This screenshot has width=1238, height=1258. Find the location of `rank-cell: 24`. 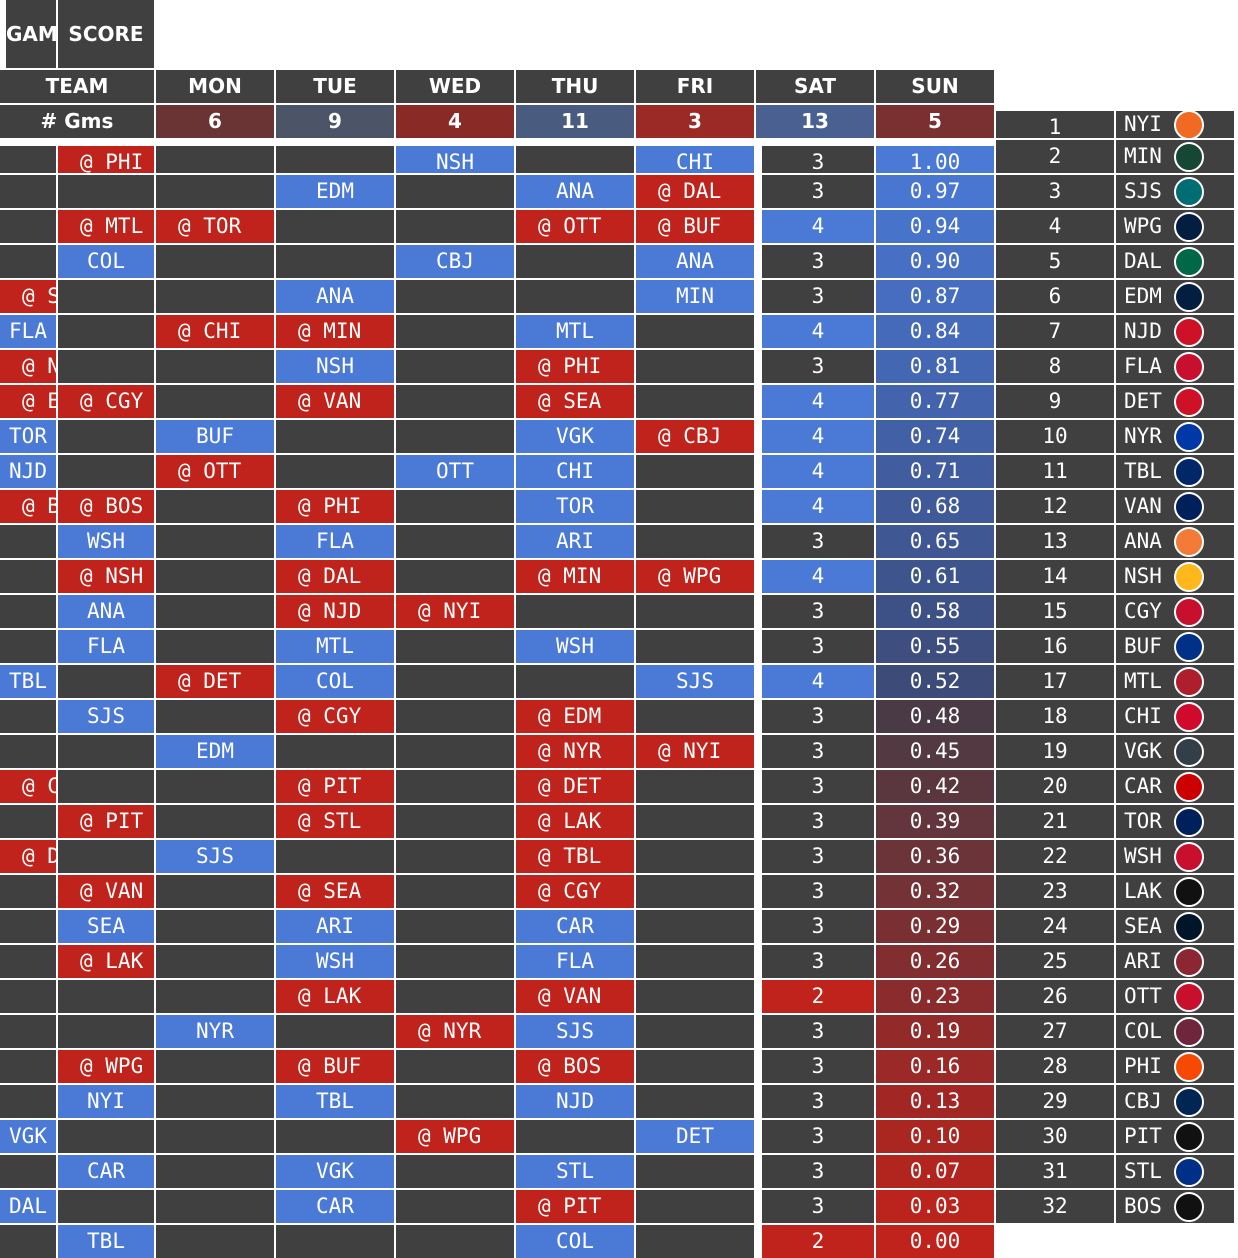

rank-cell: 24 is located at coordinates (1055, 926).